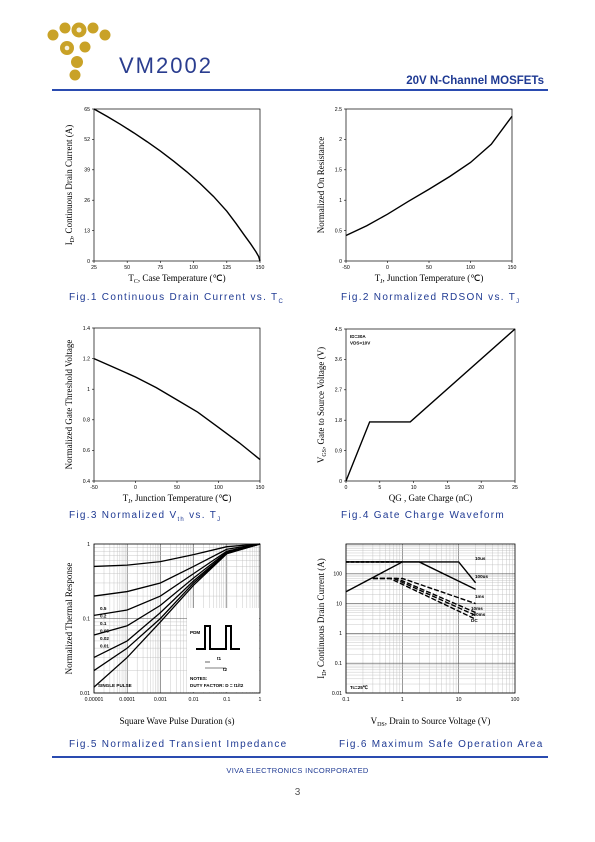  Describe the element at coordinates (338, 360) in the screenshot. I see `fig4-ytick-label: 3.6` at that location.